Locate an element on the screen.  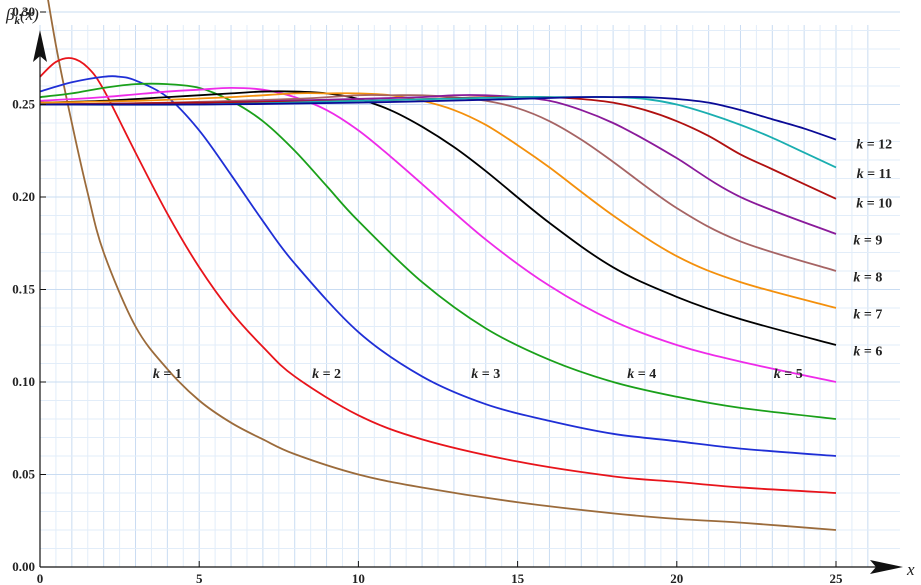
y-axis-arrow-icon is located at coordinates (40, 46).